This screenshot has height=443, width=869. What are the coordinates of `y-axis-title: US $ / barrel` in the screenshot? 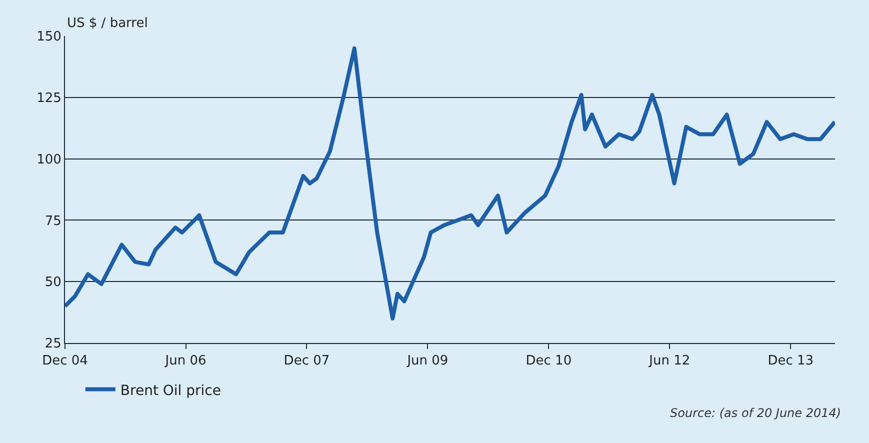 It's located at (107, 23).